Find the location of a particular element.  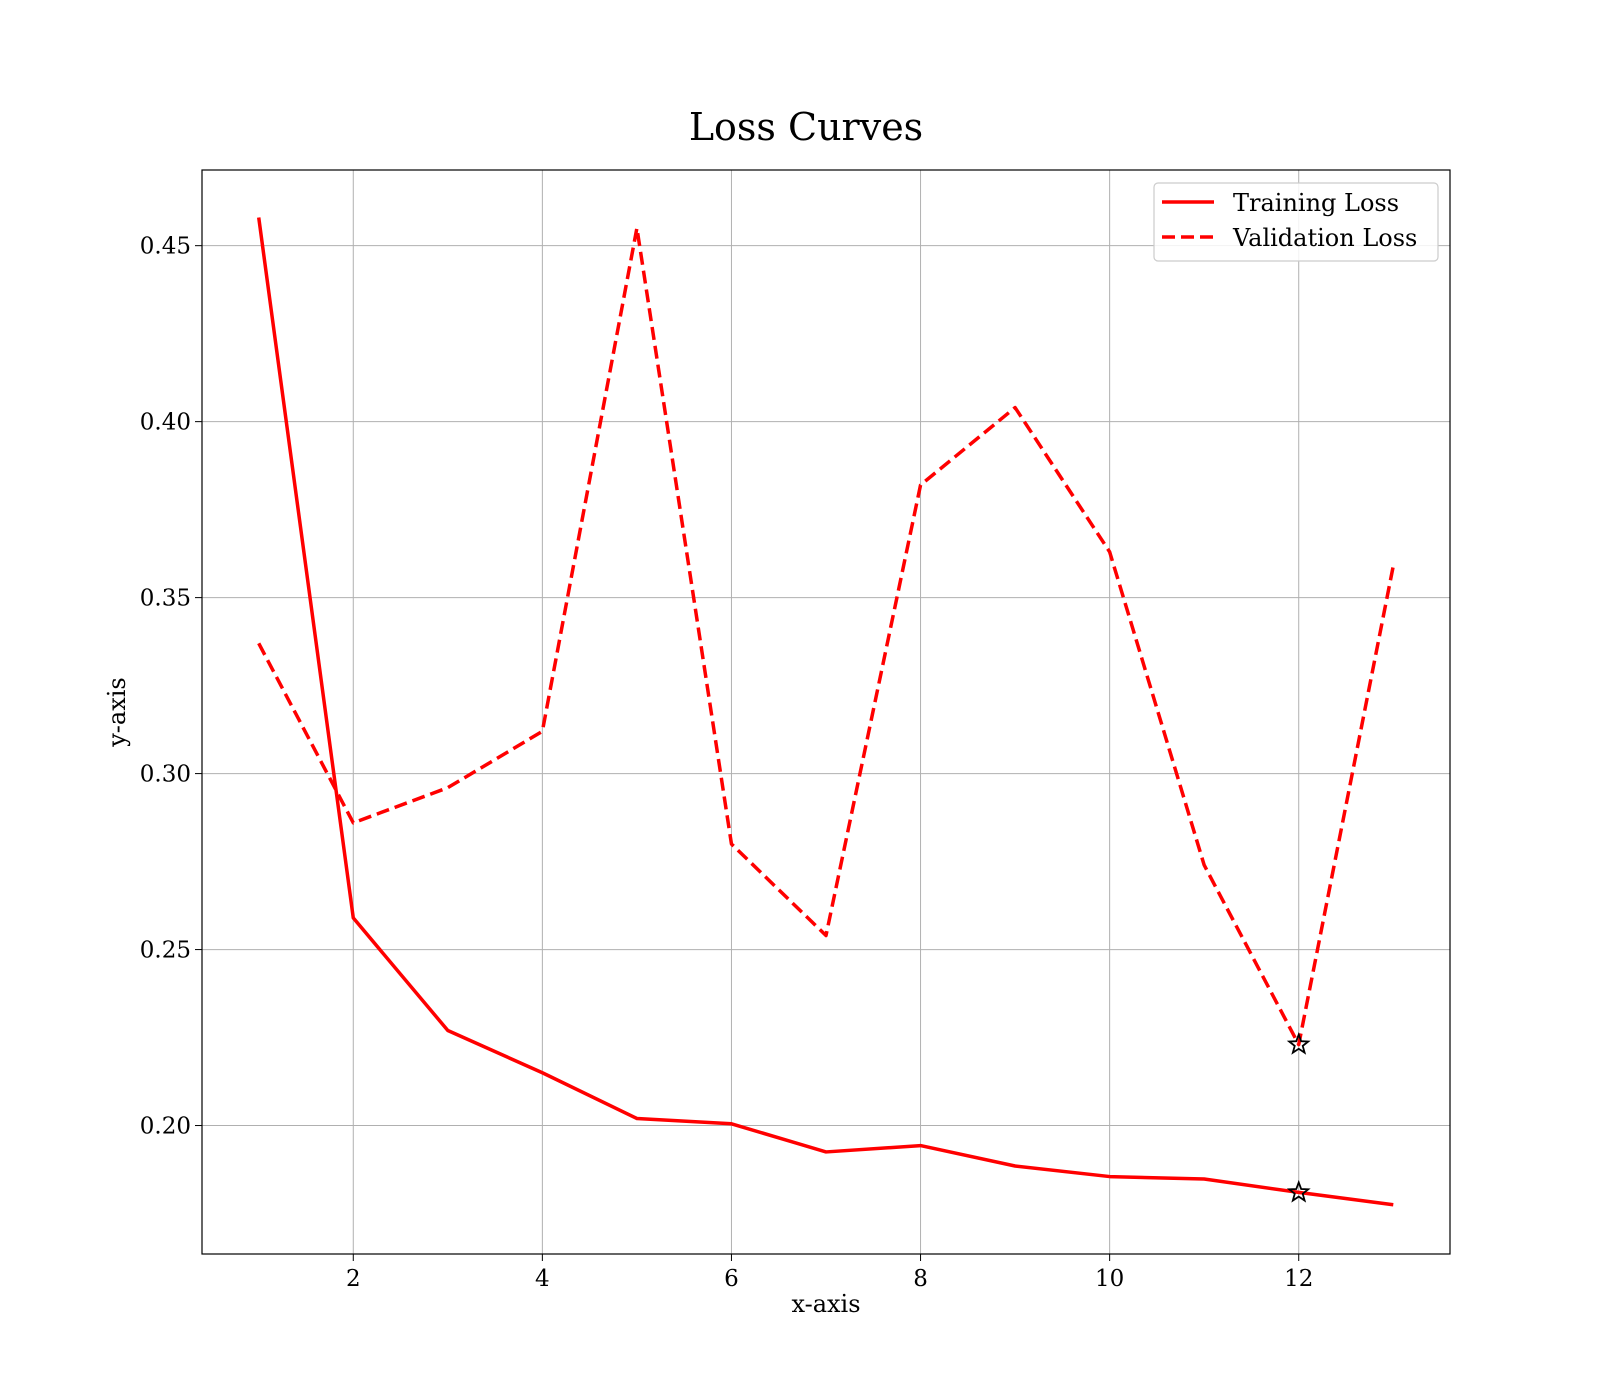

legend-label-validation-loss: Validation Loss is located at coordinates (1324, 238).